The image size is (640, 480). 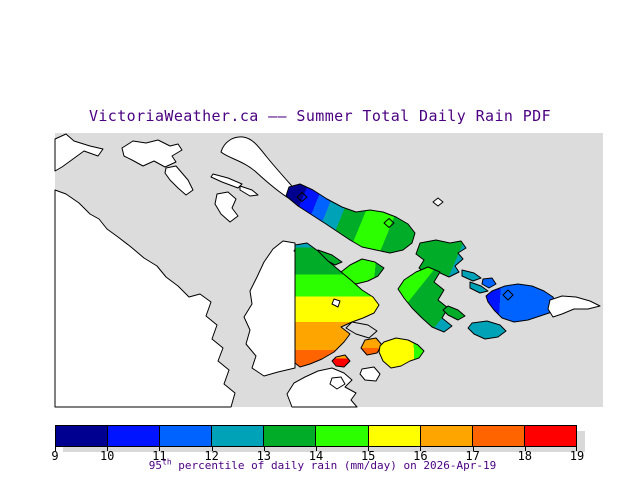 I want to click on colorbar-tick-label: 13, so click(x=264, y=456).